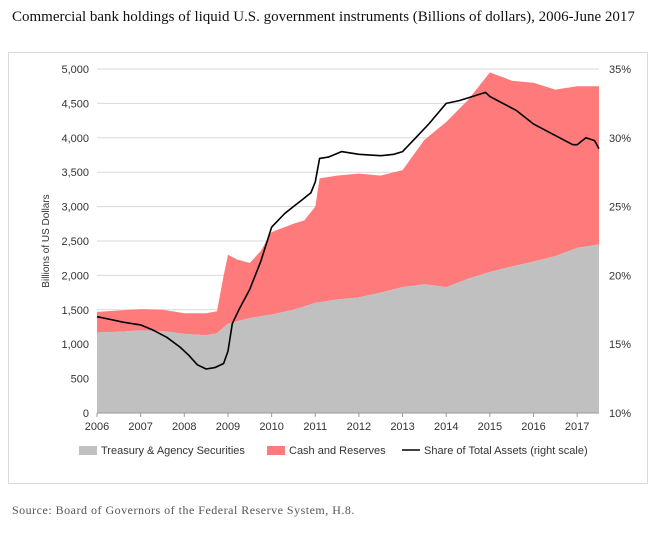 This screenshot has width=661, height=534. What do you see at coordinates (577, 427) in the screenshot?
I see `x-tick-label: 2017` at bounding box center [577, 427].